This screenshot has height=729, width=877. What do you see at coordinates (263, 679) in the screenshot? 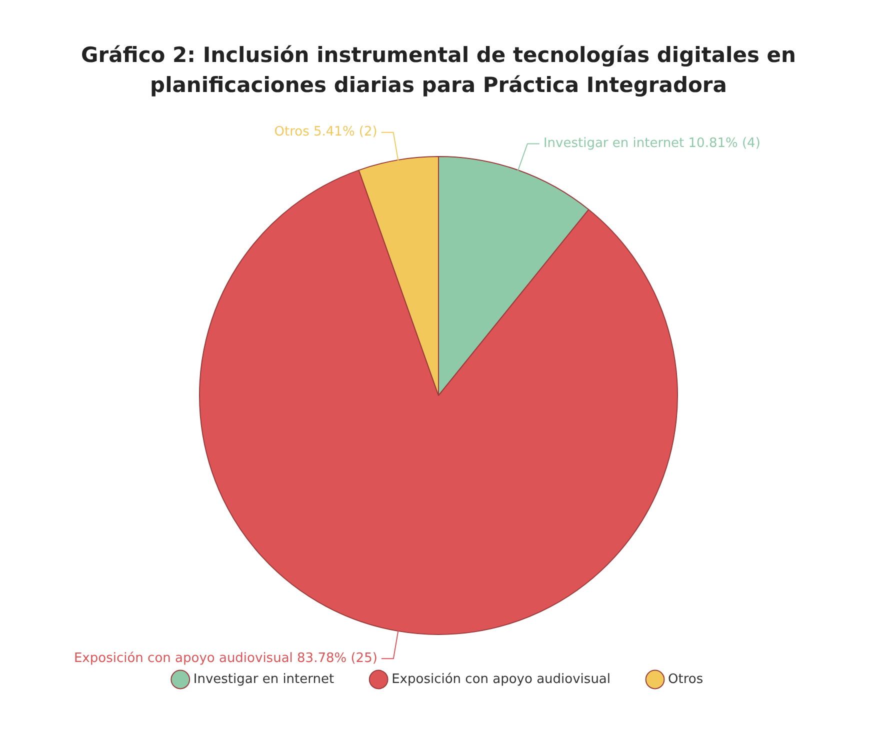
I see `legend-label: Investigar en internet` at bounding box center [263, 679].